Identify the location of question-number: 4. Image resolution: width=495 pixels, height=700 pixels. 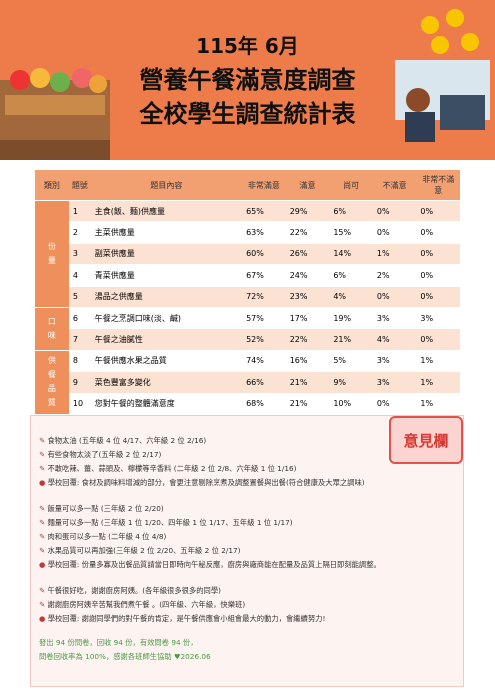
(79, 275).